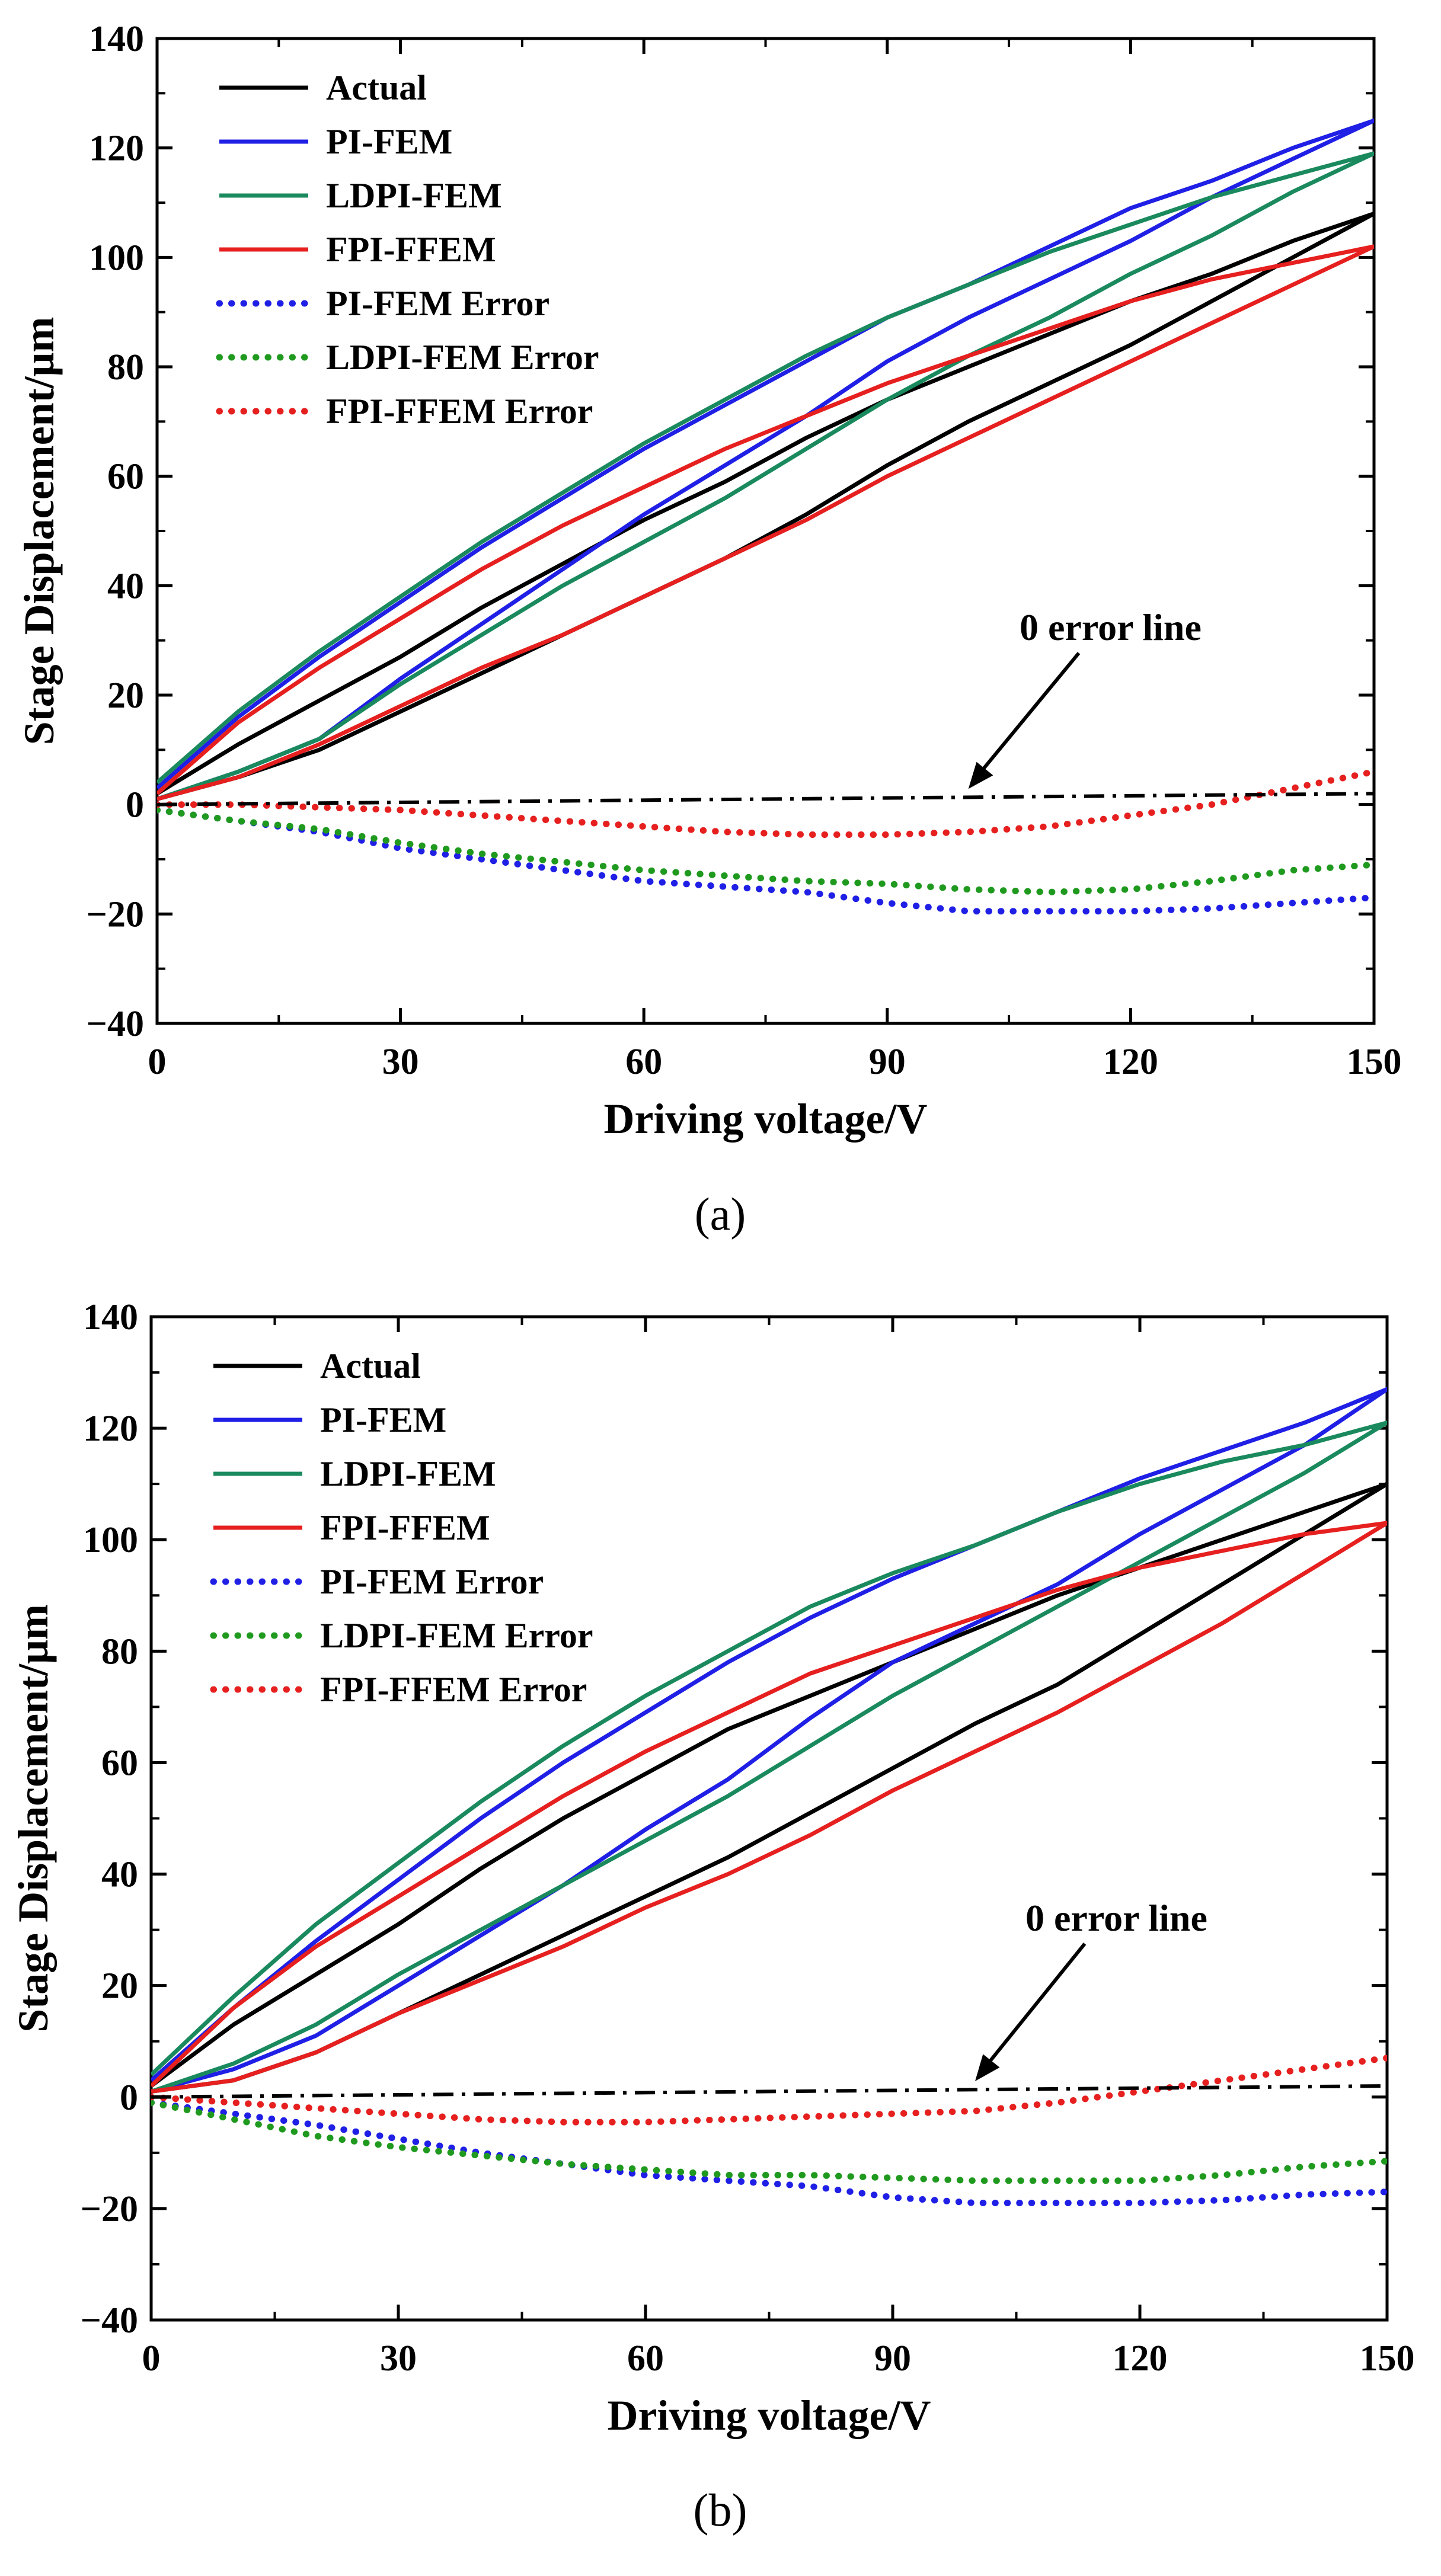 The width and height of the screenshot is (1441, 2576). What do you see at coordinates (720, 2510) in the screenshot?
I see `panel-caption: (b)` at bounding box center [720, 2510].